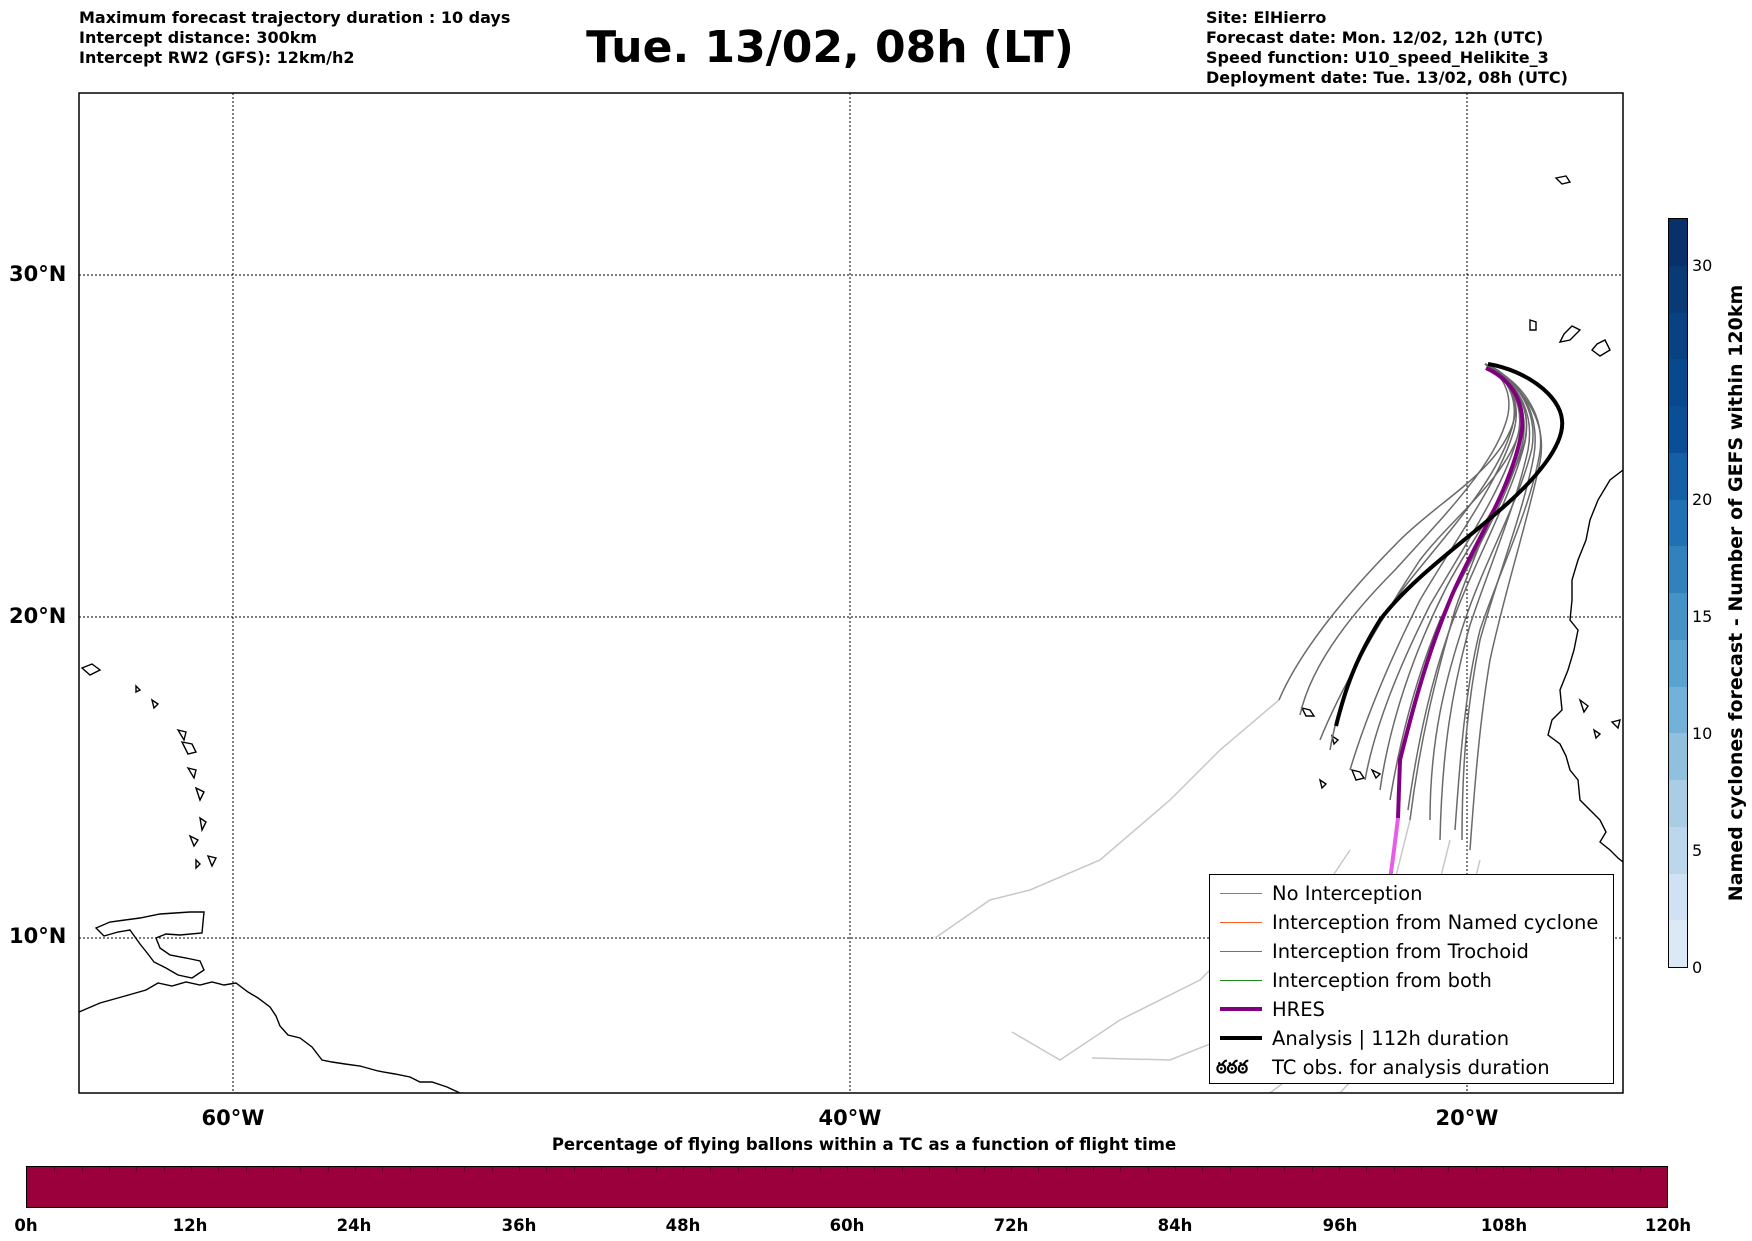 The image size is (1752, 1241). Describe the element at coordinates (1241, 951) in the screenshot. I see `legend-swatch-trochoid` at that location.